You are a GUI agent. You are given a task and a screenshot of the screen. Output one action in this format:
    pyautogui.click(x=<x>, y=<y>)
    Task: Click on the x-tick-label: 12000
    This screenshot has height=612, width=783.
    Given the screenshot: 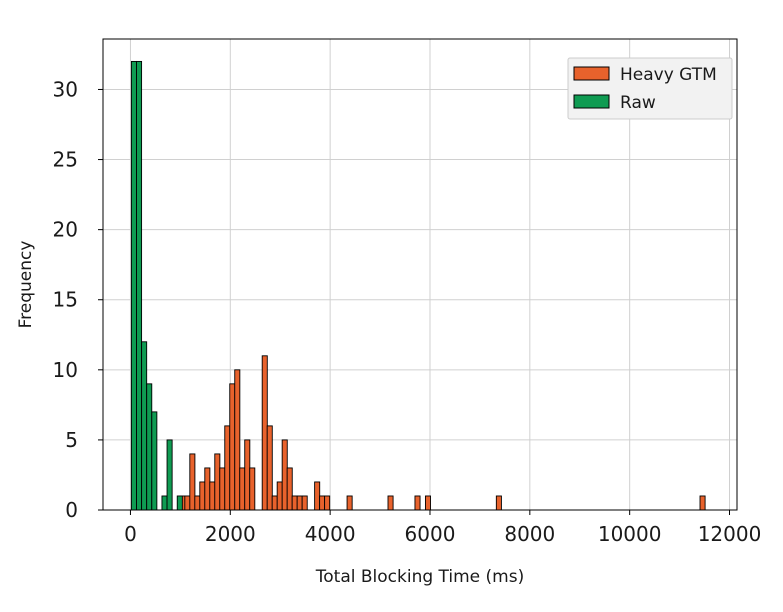 What is the action you would take?
    pyautogui.click(x=730, y=534)
    